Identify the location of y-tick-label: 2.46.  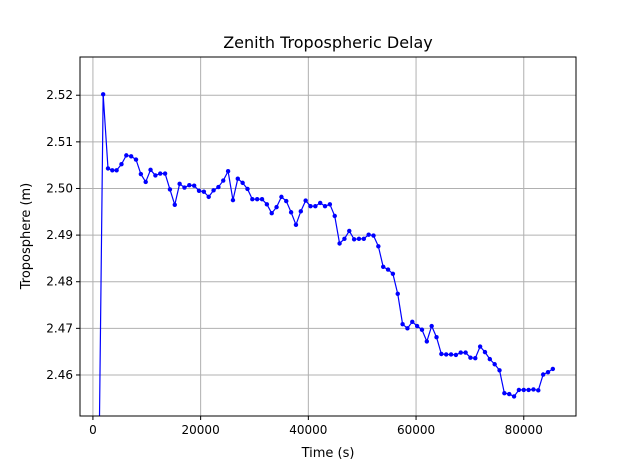
(59, 375).